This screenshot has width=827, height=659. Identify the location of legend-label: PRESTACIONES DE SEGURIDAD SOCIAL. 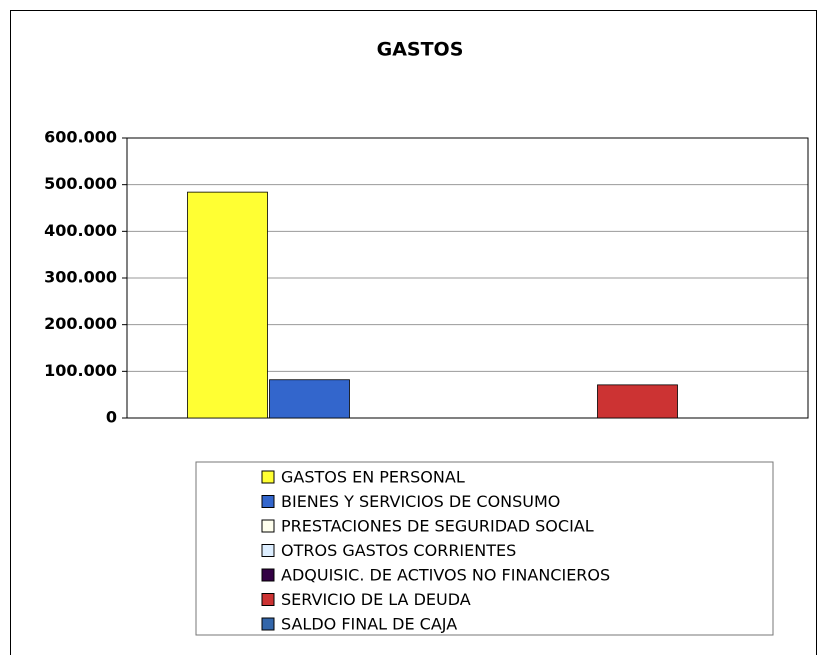
(437, 526).